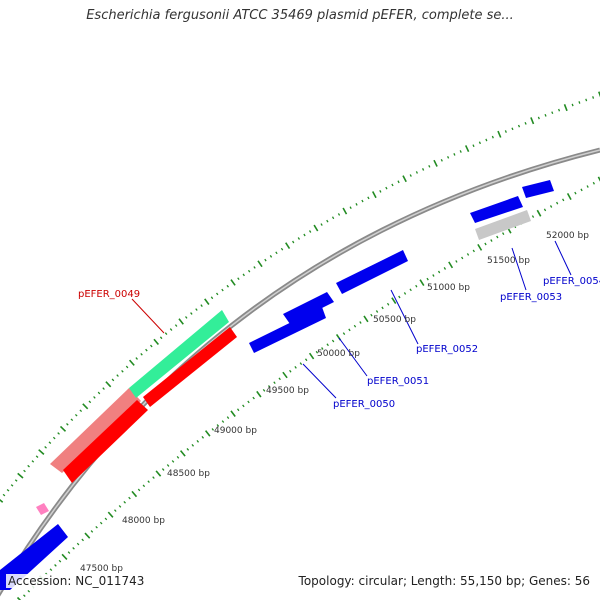  What do you see at coordinates (567, 236) in the screenshot?
I see `scale-label: 52000 bp` at bounding box center [567, 236].